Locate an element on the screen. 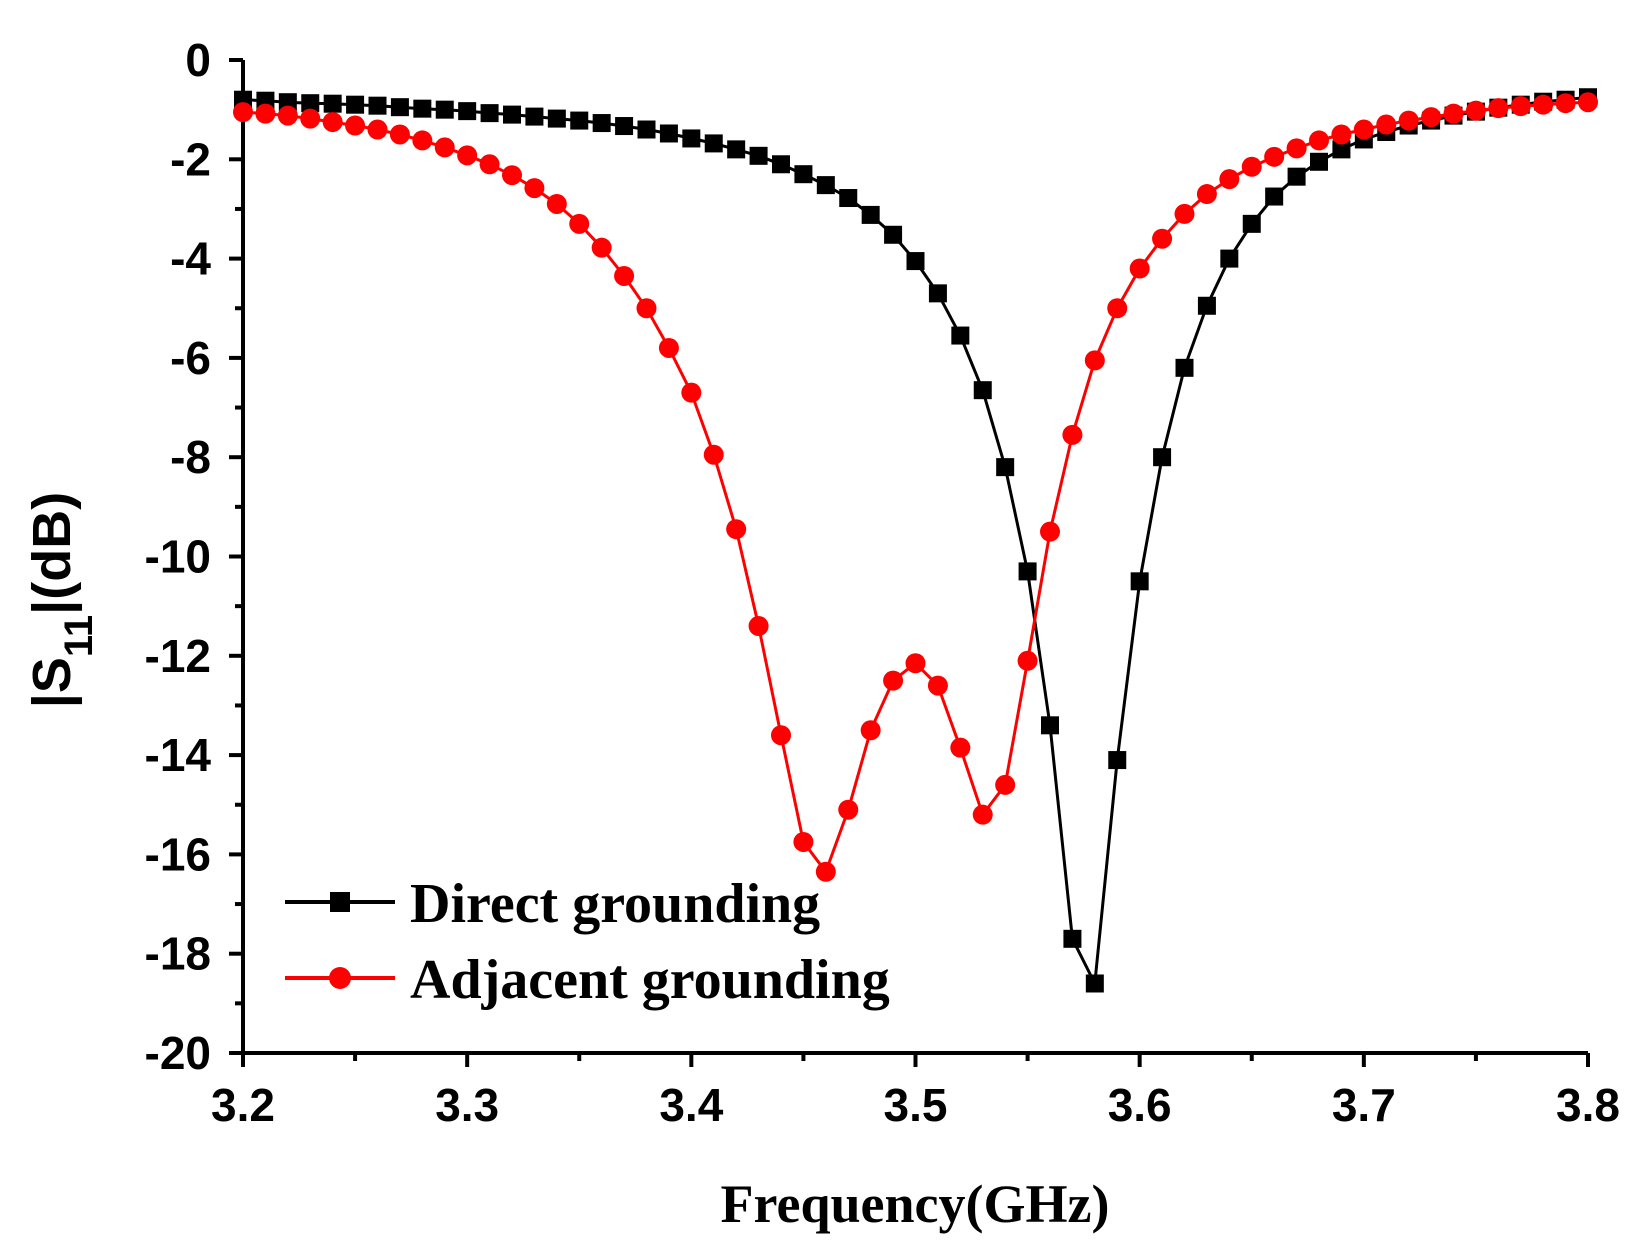 The width and height of the screenshot is (1648, 1250). x-tick-label: 3.2 is located at coordinates (243, 1105).